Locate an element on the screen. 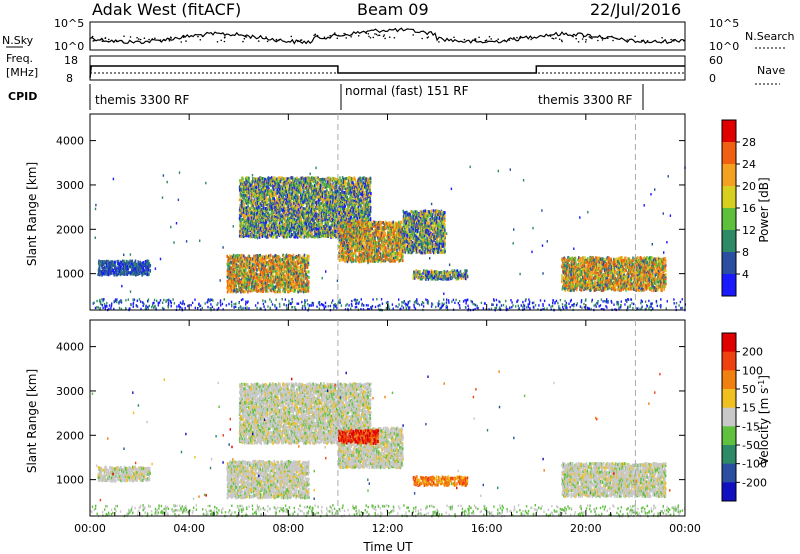 Image resolution: width=800 pixels, height=554 pixels. nave-label: Nave is located at coordinates (771, 70).